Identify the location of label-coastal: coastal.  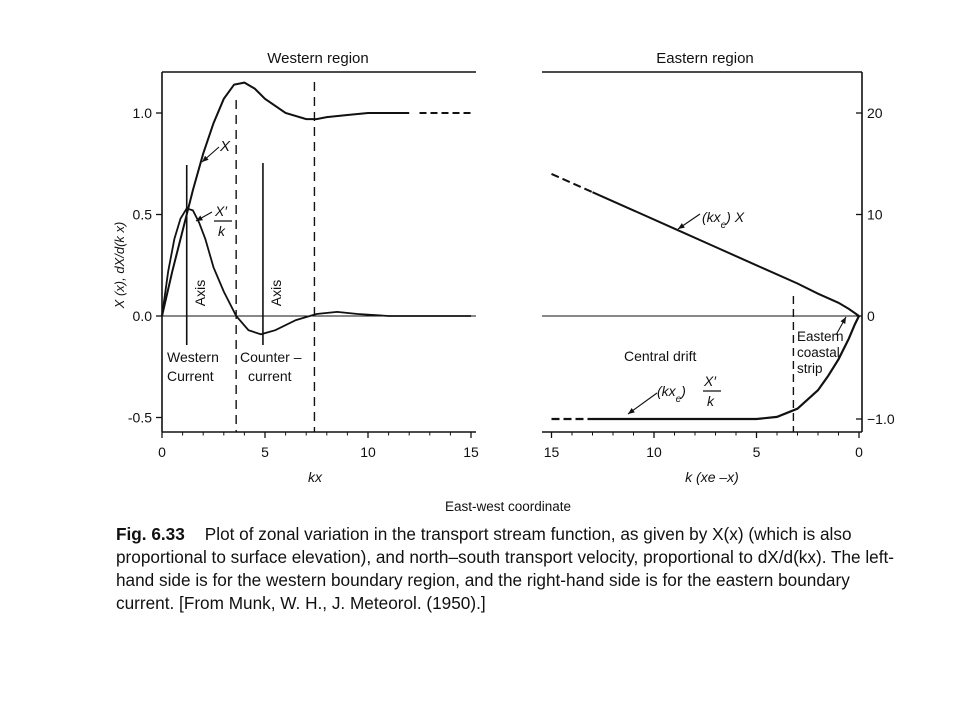
(818, 352).